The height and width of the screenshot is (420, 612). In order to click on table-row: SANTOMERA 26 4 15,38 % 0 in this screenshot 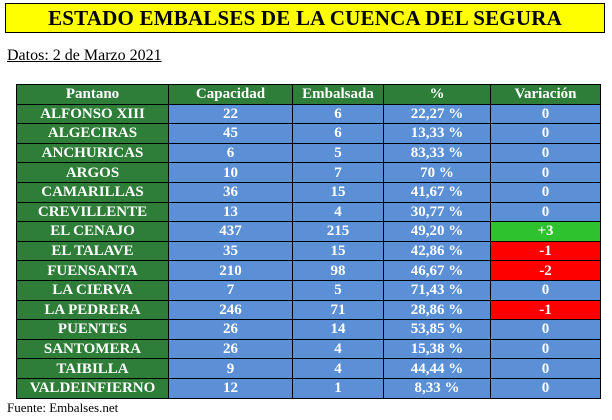, I will do `click(308, 349)`.